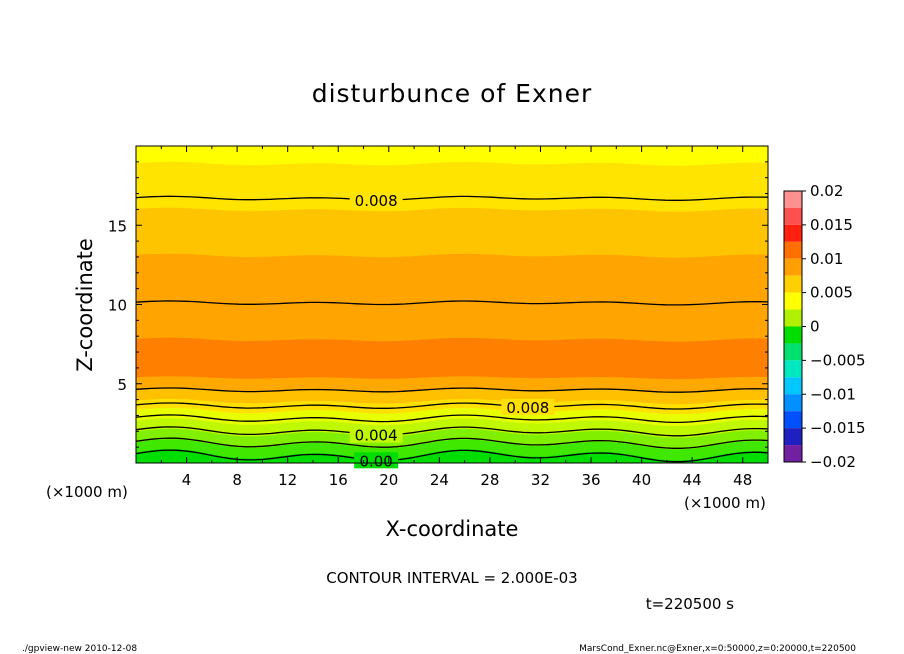 The height and width of the screenshot is (654, 904). Describe the element at coordinates (831, 225) in the screenshot. I see `colorbar-label-1: 0.015` at that location.